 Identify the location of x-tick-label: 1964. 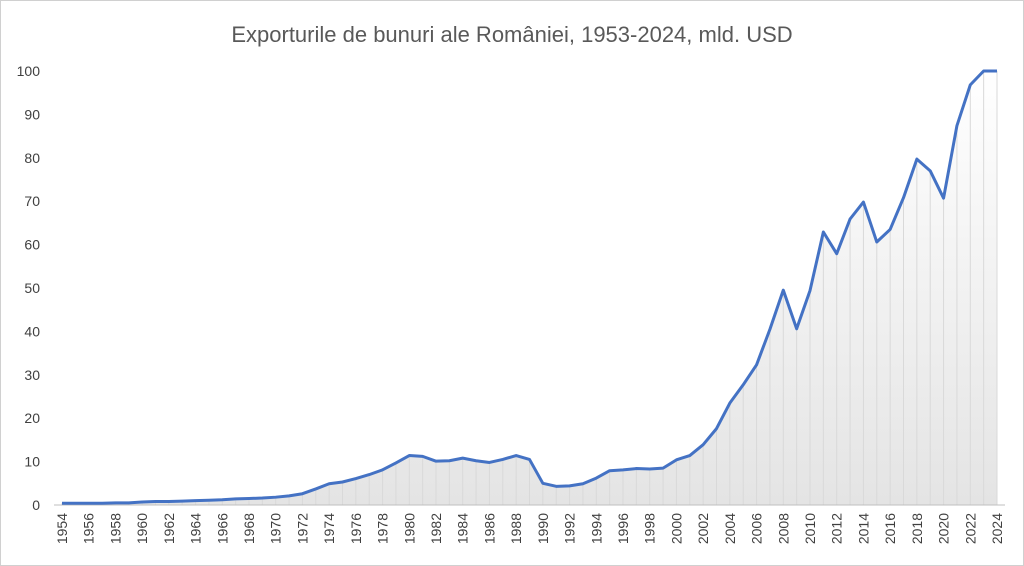
(196, 528).